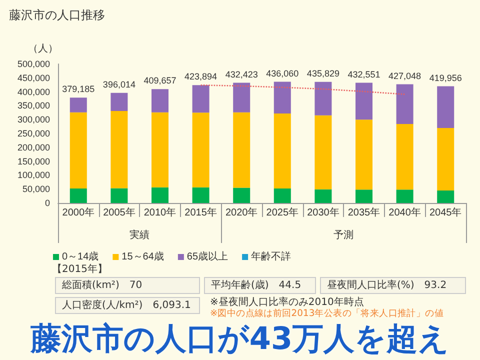 Image resolution: width=480 pixels, height=360 pixels. Describe the element at coordinates (207, 256) in the screenshot. I see `legend-label: 65歳以上` at that location.